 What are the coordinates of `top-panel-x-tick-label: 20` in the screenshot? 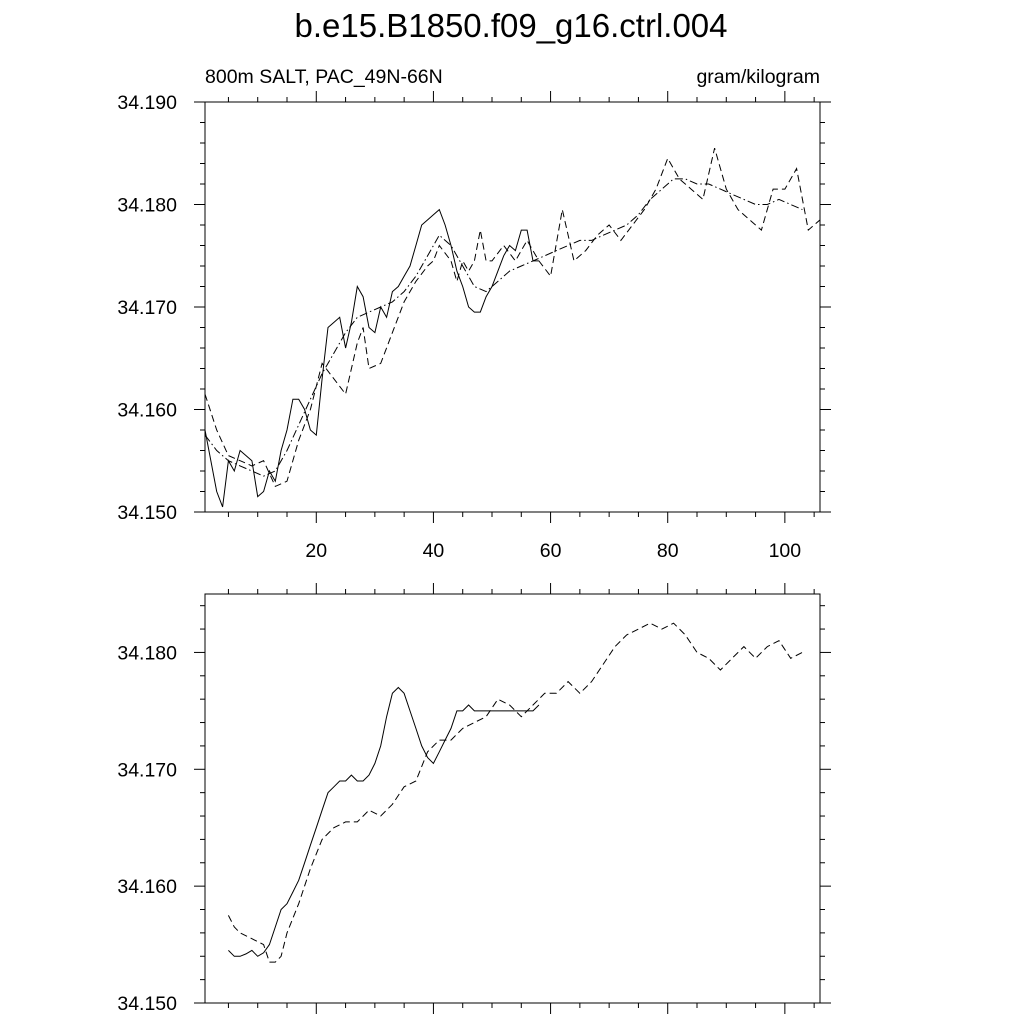 It's located at (316, 551).